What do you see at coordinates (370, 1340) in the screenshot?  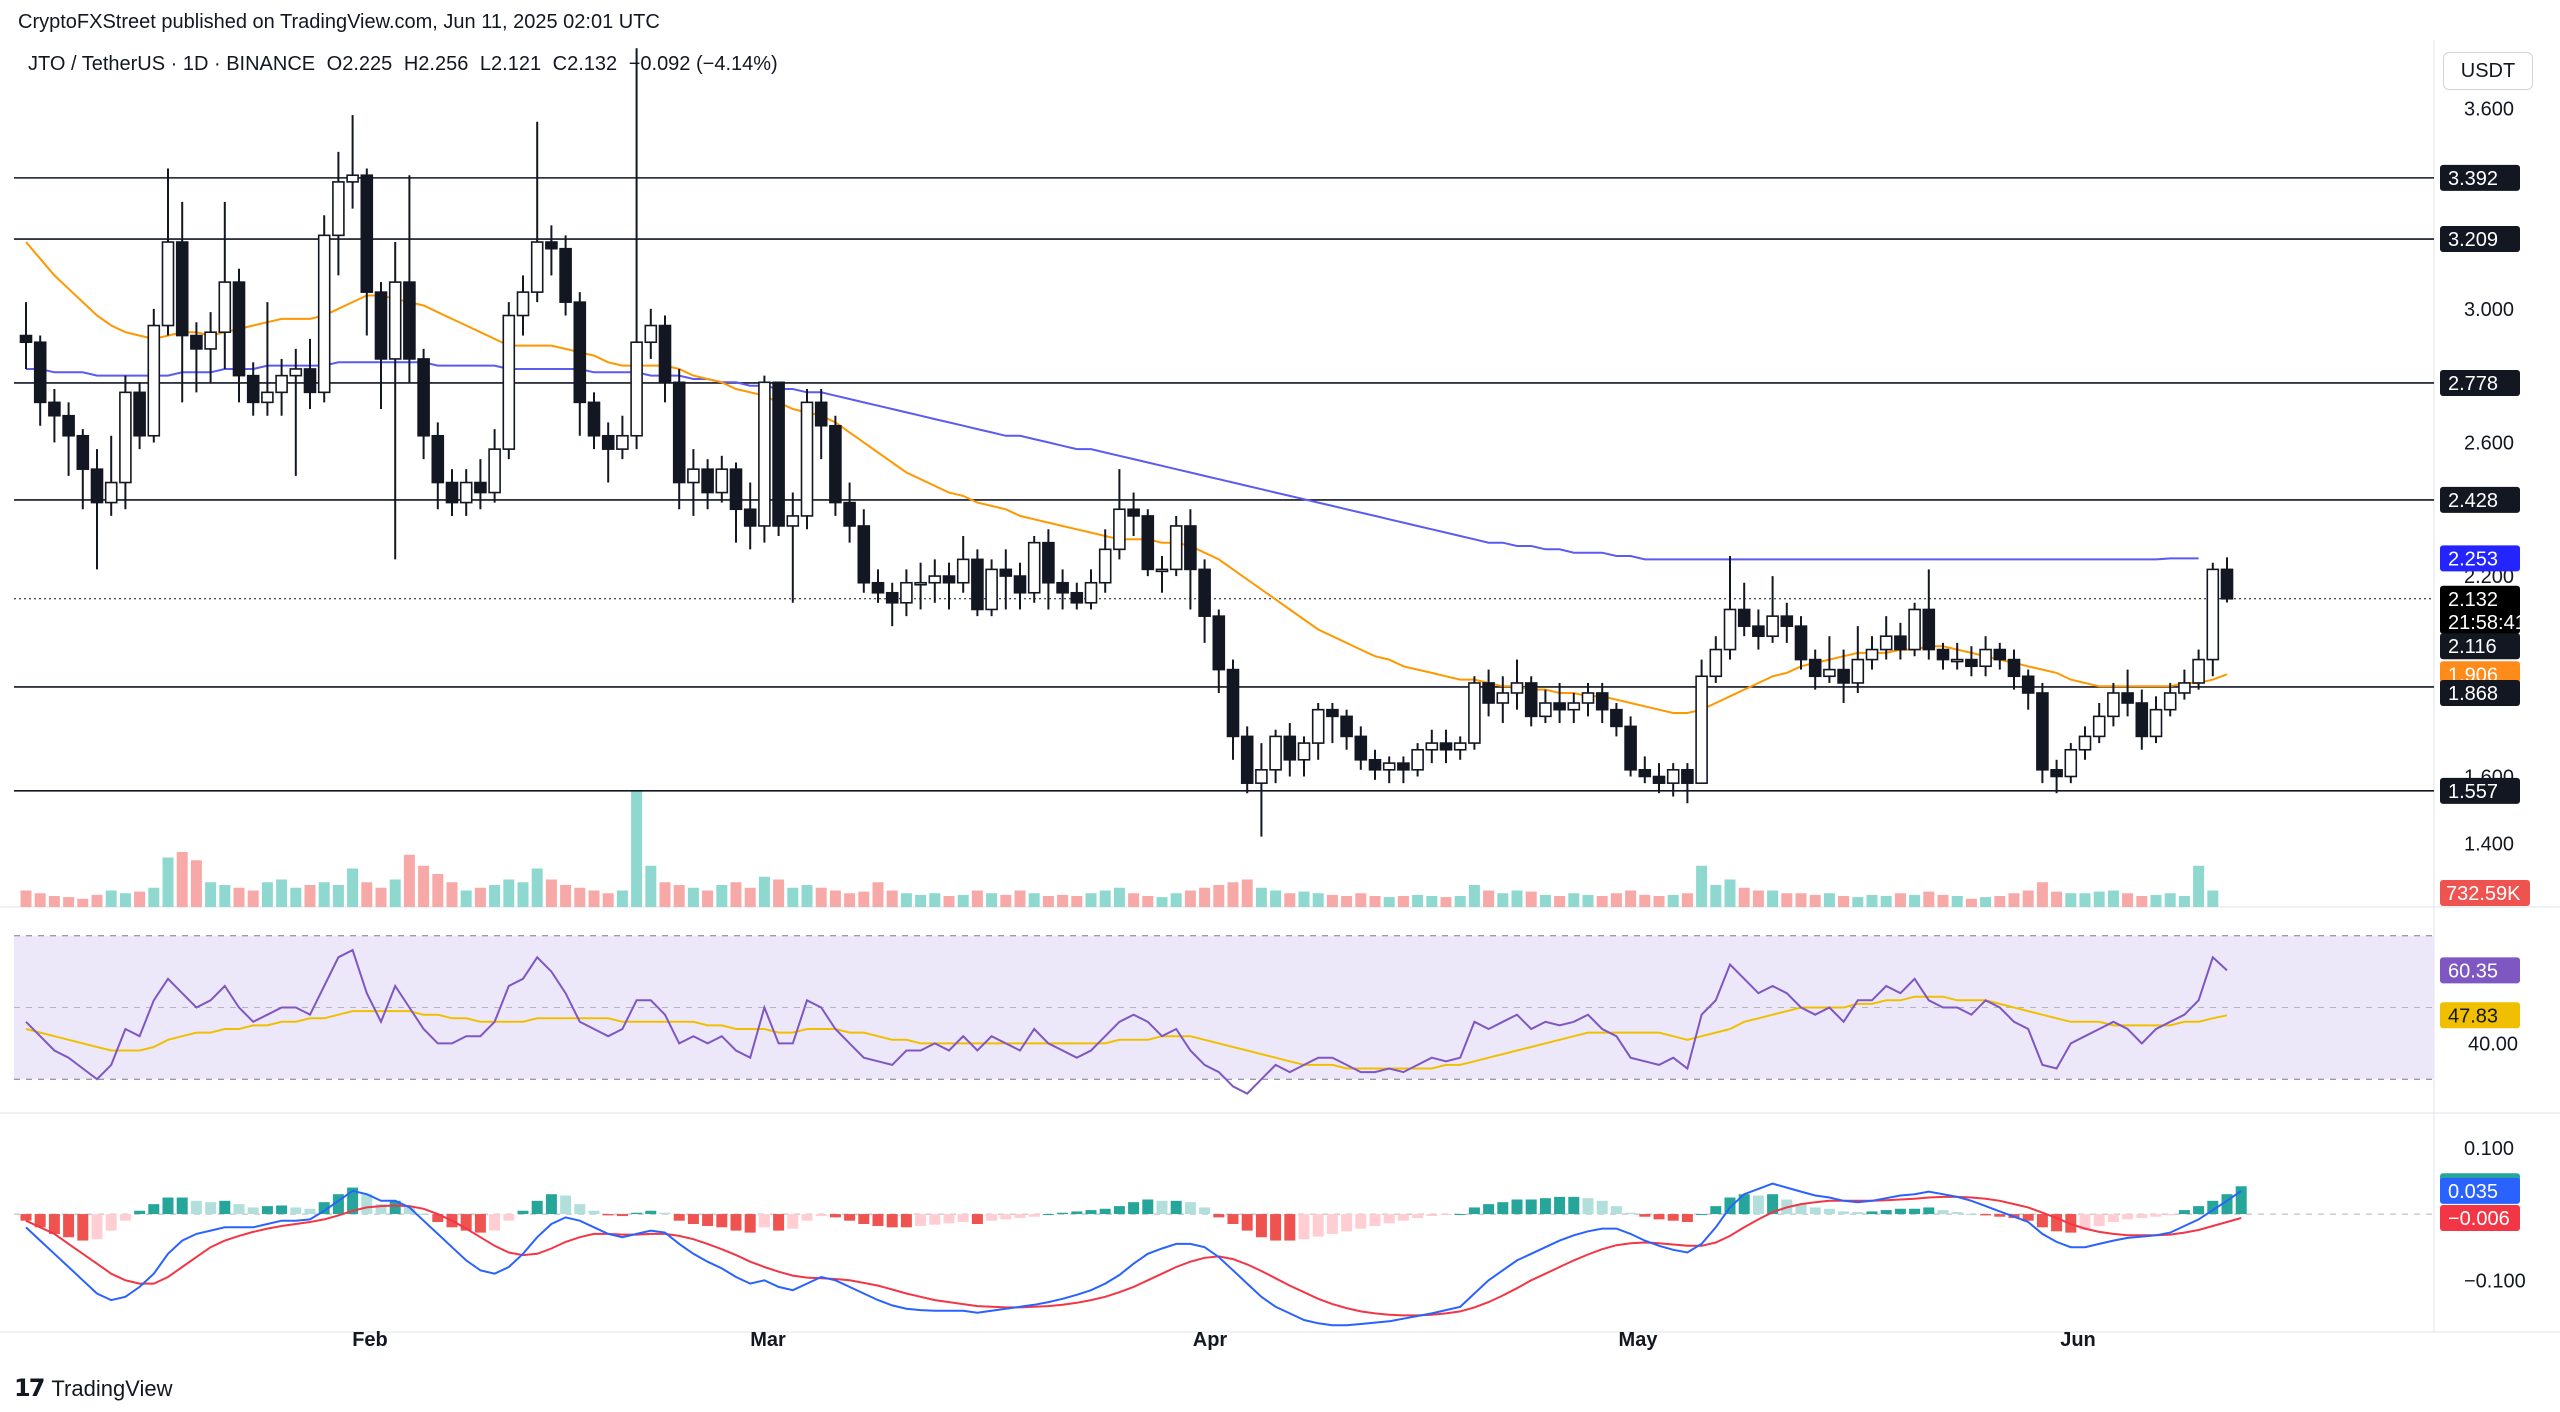 I see `time-axis-label: Feb` at bounding box center [370, 1340].